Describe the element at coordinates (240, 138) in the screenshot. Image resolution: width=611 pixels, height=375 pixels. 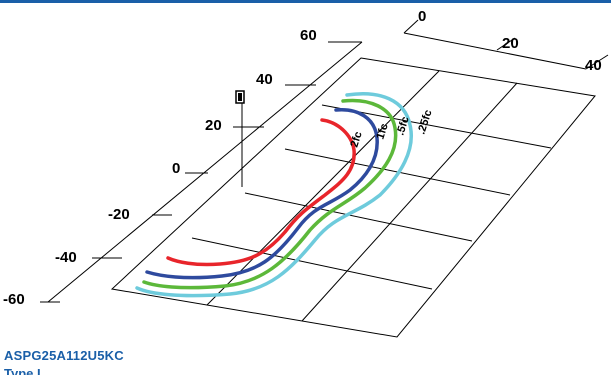
I see `luminaire-marker` at that location.